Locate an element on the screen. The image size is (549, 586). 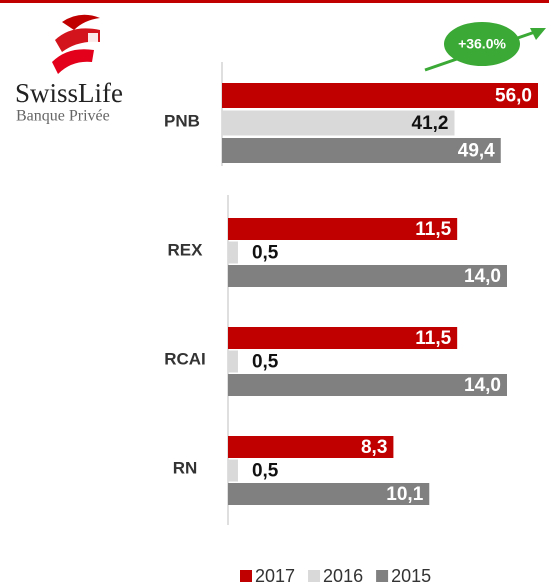
legend-label: 2017 is located at coordinates (275, 576).